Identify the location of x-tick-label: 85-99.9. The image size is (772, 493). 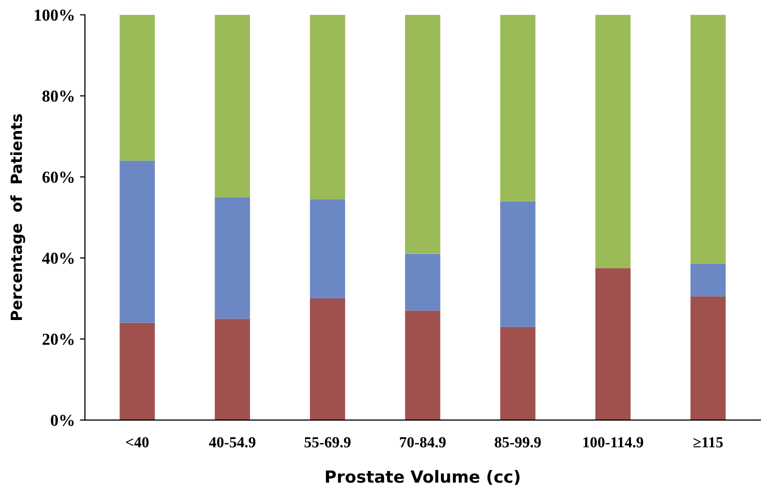
(517, 442).